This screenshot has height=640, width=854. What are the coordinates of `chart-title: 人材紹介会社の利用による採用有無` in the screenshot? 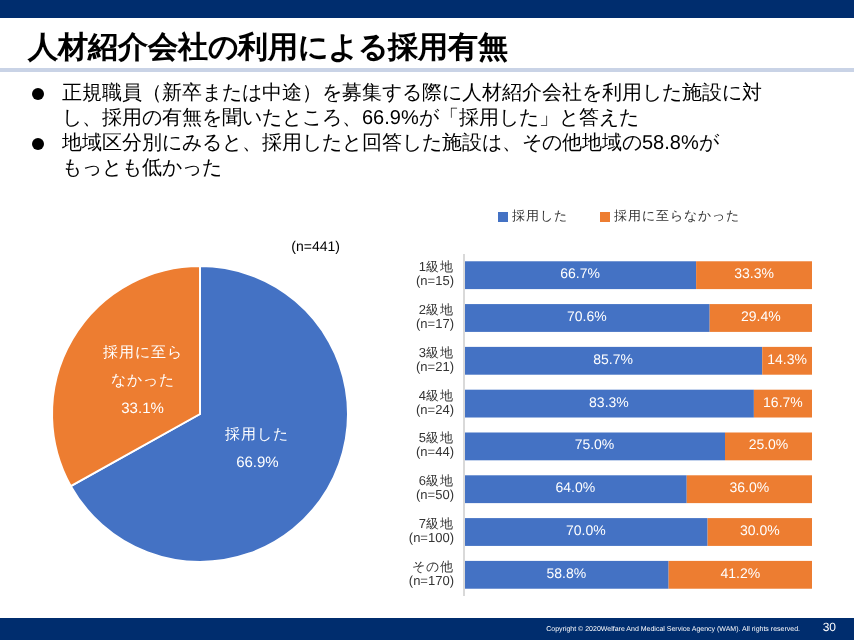 It's located at (267, 48).